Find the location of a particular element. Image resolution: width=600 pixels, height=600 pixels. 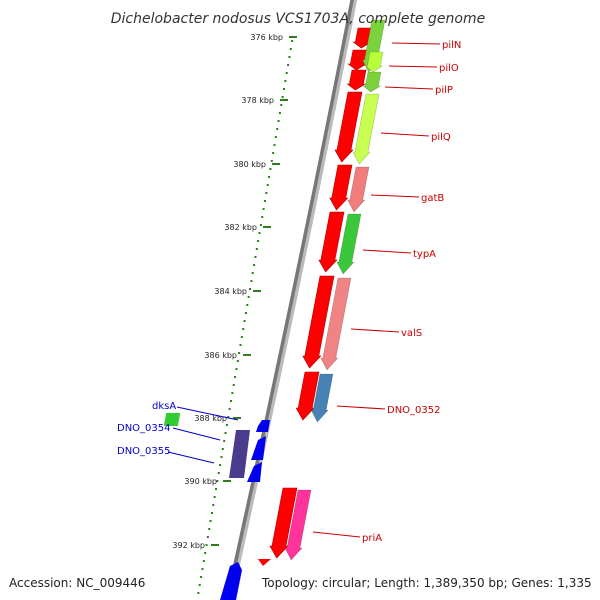

tick-ring is located at coordinates (245, 317).